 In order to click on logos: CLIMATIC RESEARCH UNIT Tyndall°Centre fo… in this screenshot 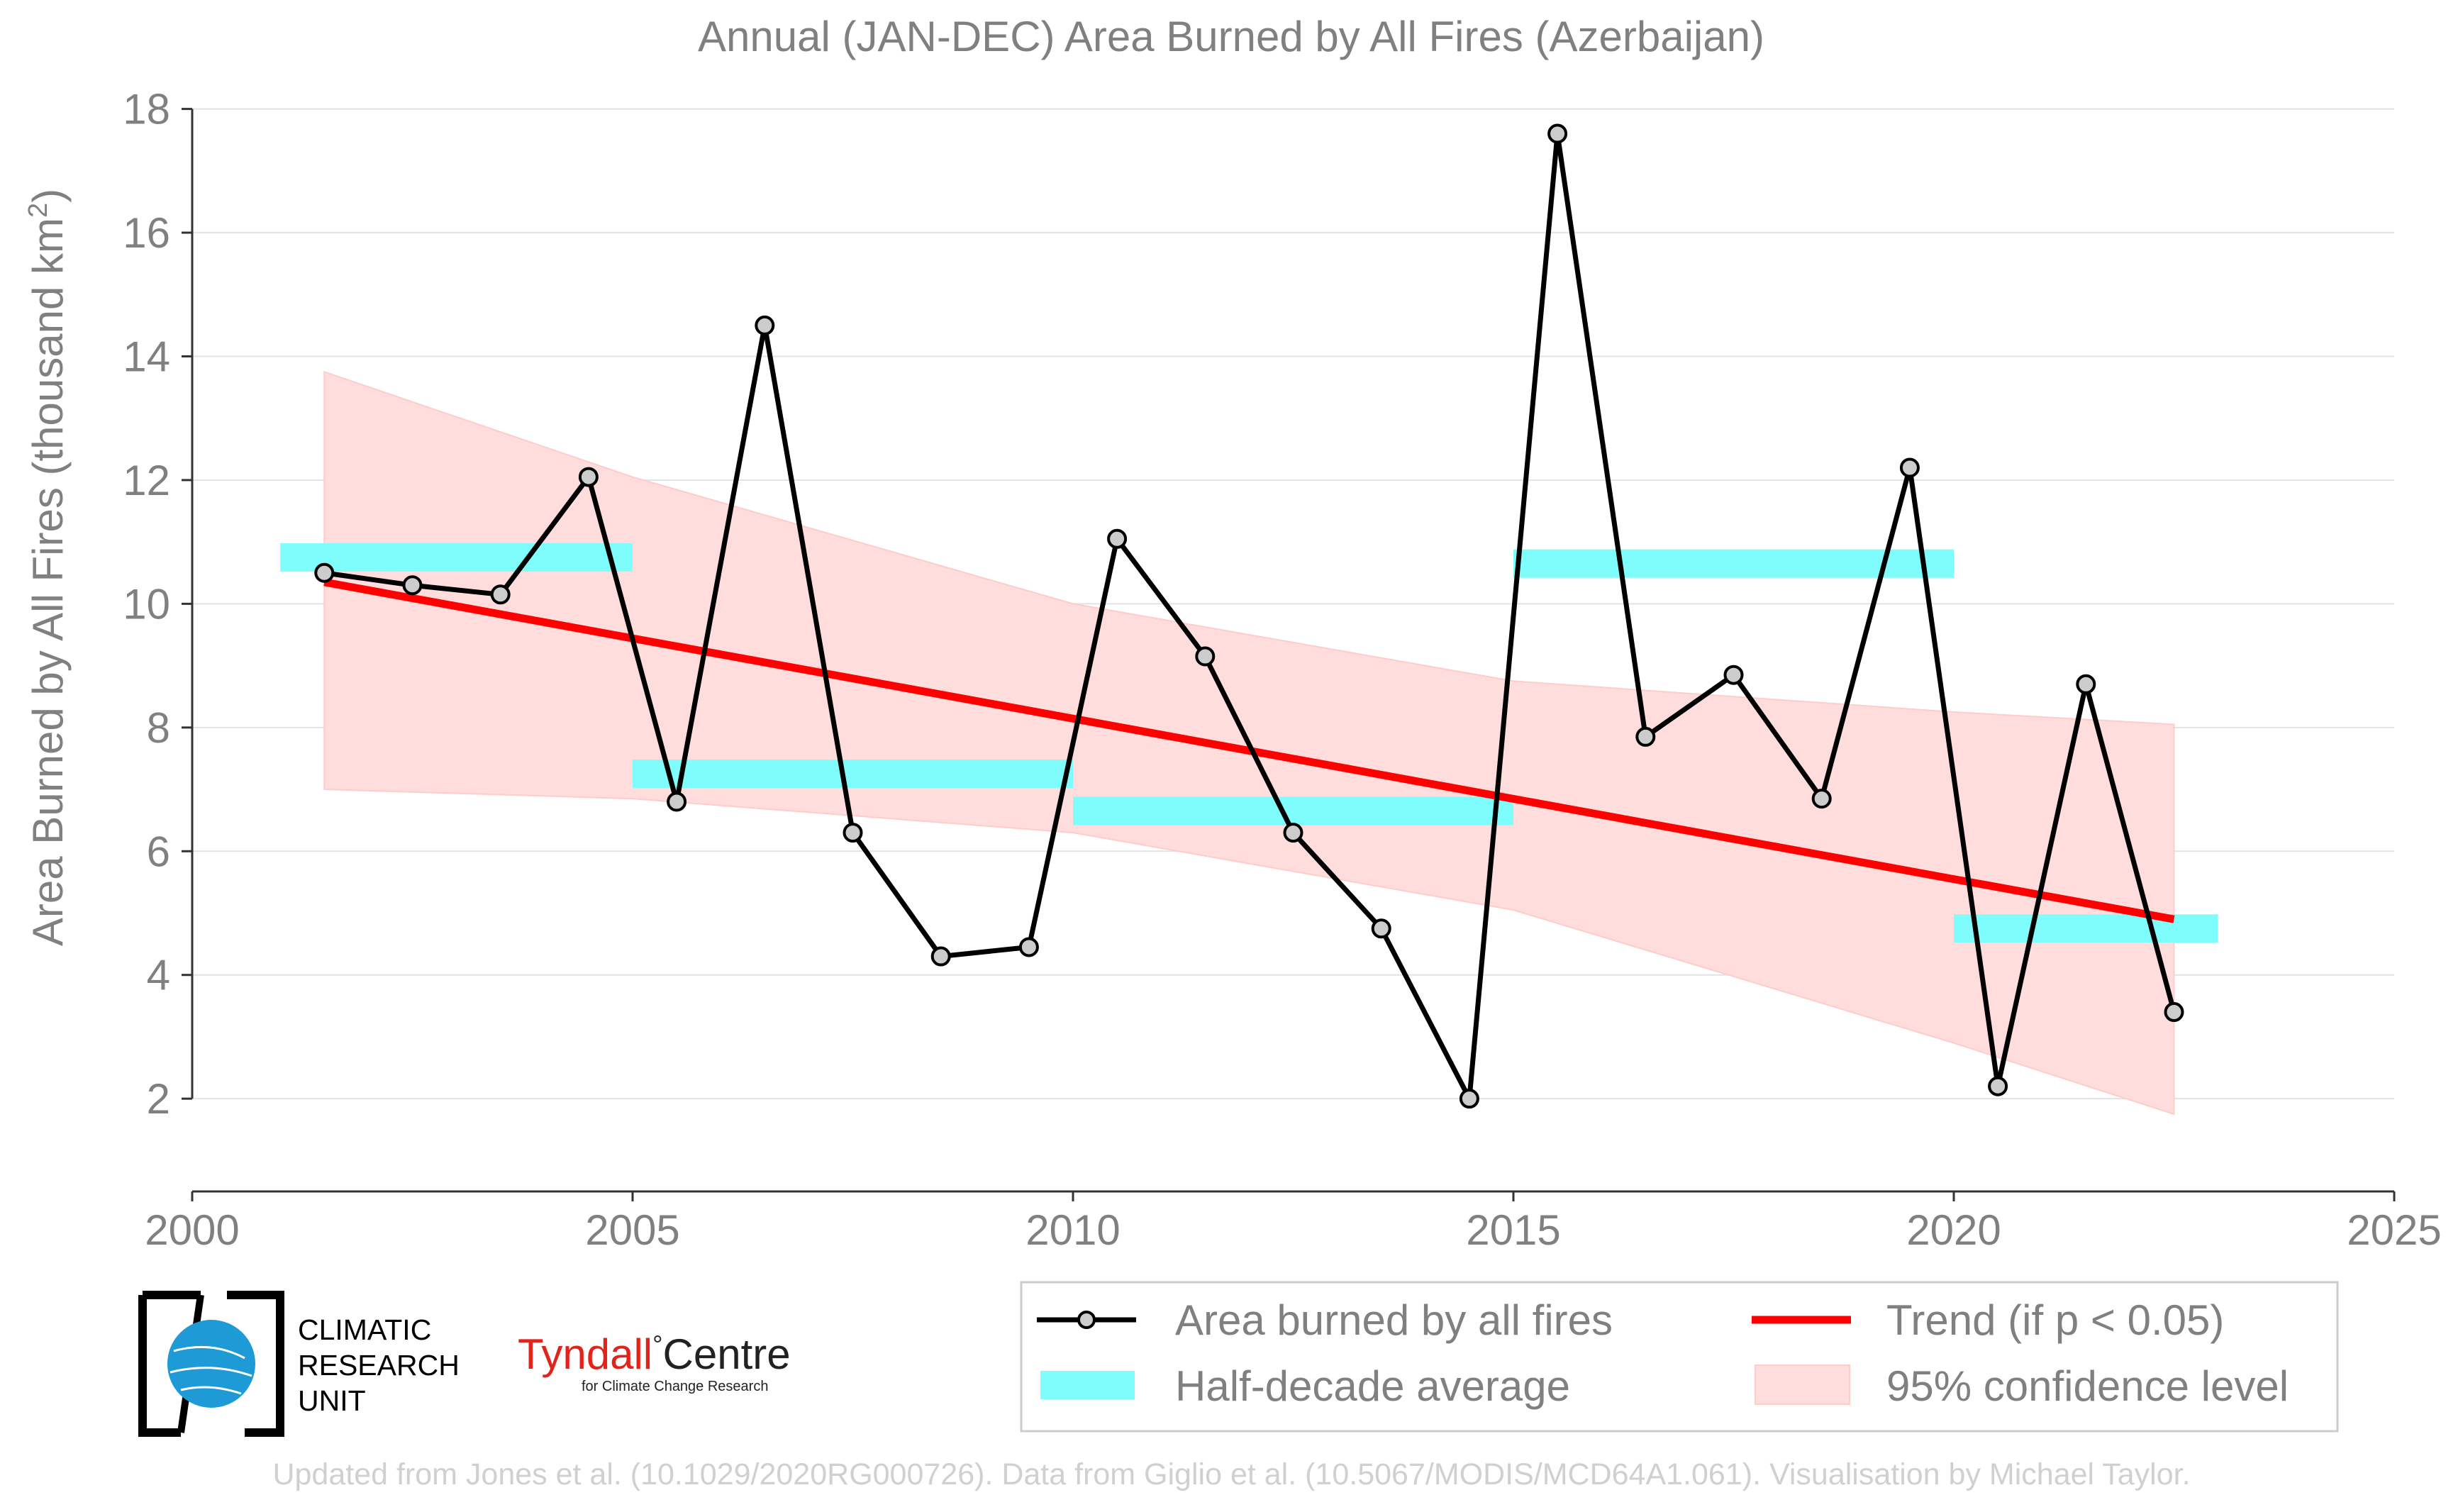, I will do `click(493, 1365)`.